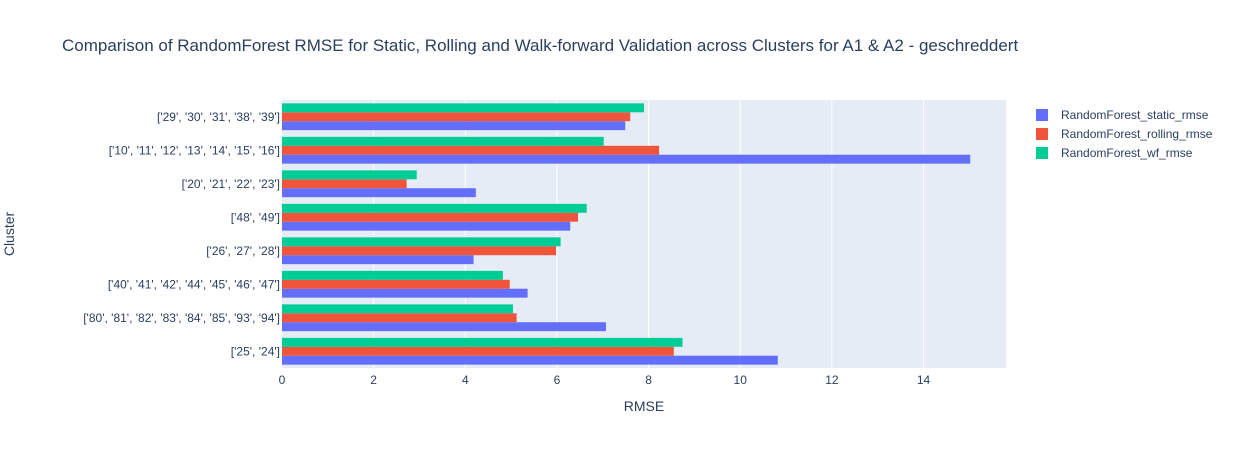  Describe the element at coordinates (231, 184) in the screenshot. I see `y-tick-label: ['20', '21', '22', '23']` at that location.